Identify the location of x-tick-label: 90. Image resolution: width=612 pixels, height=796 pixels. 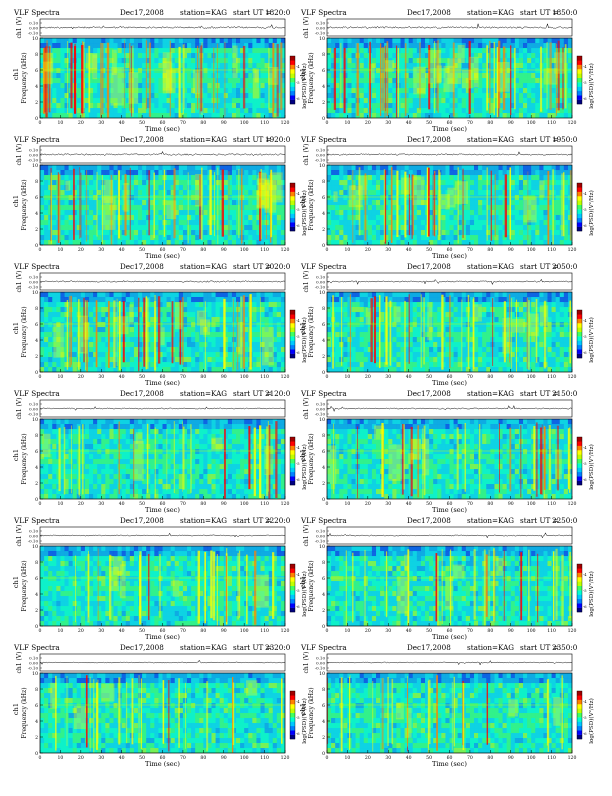
(224, 250).